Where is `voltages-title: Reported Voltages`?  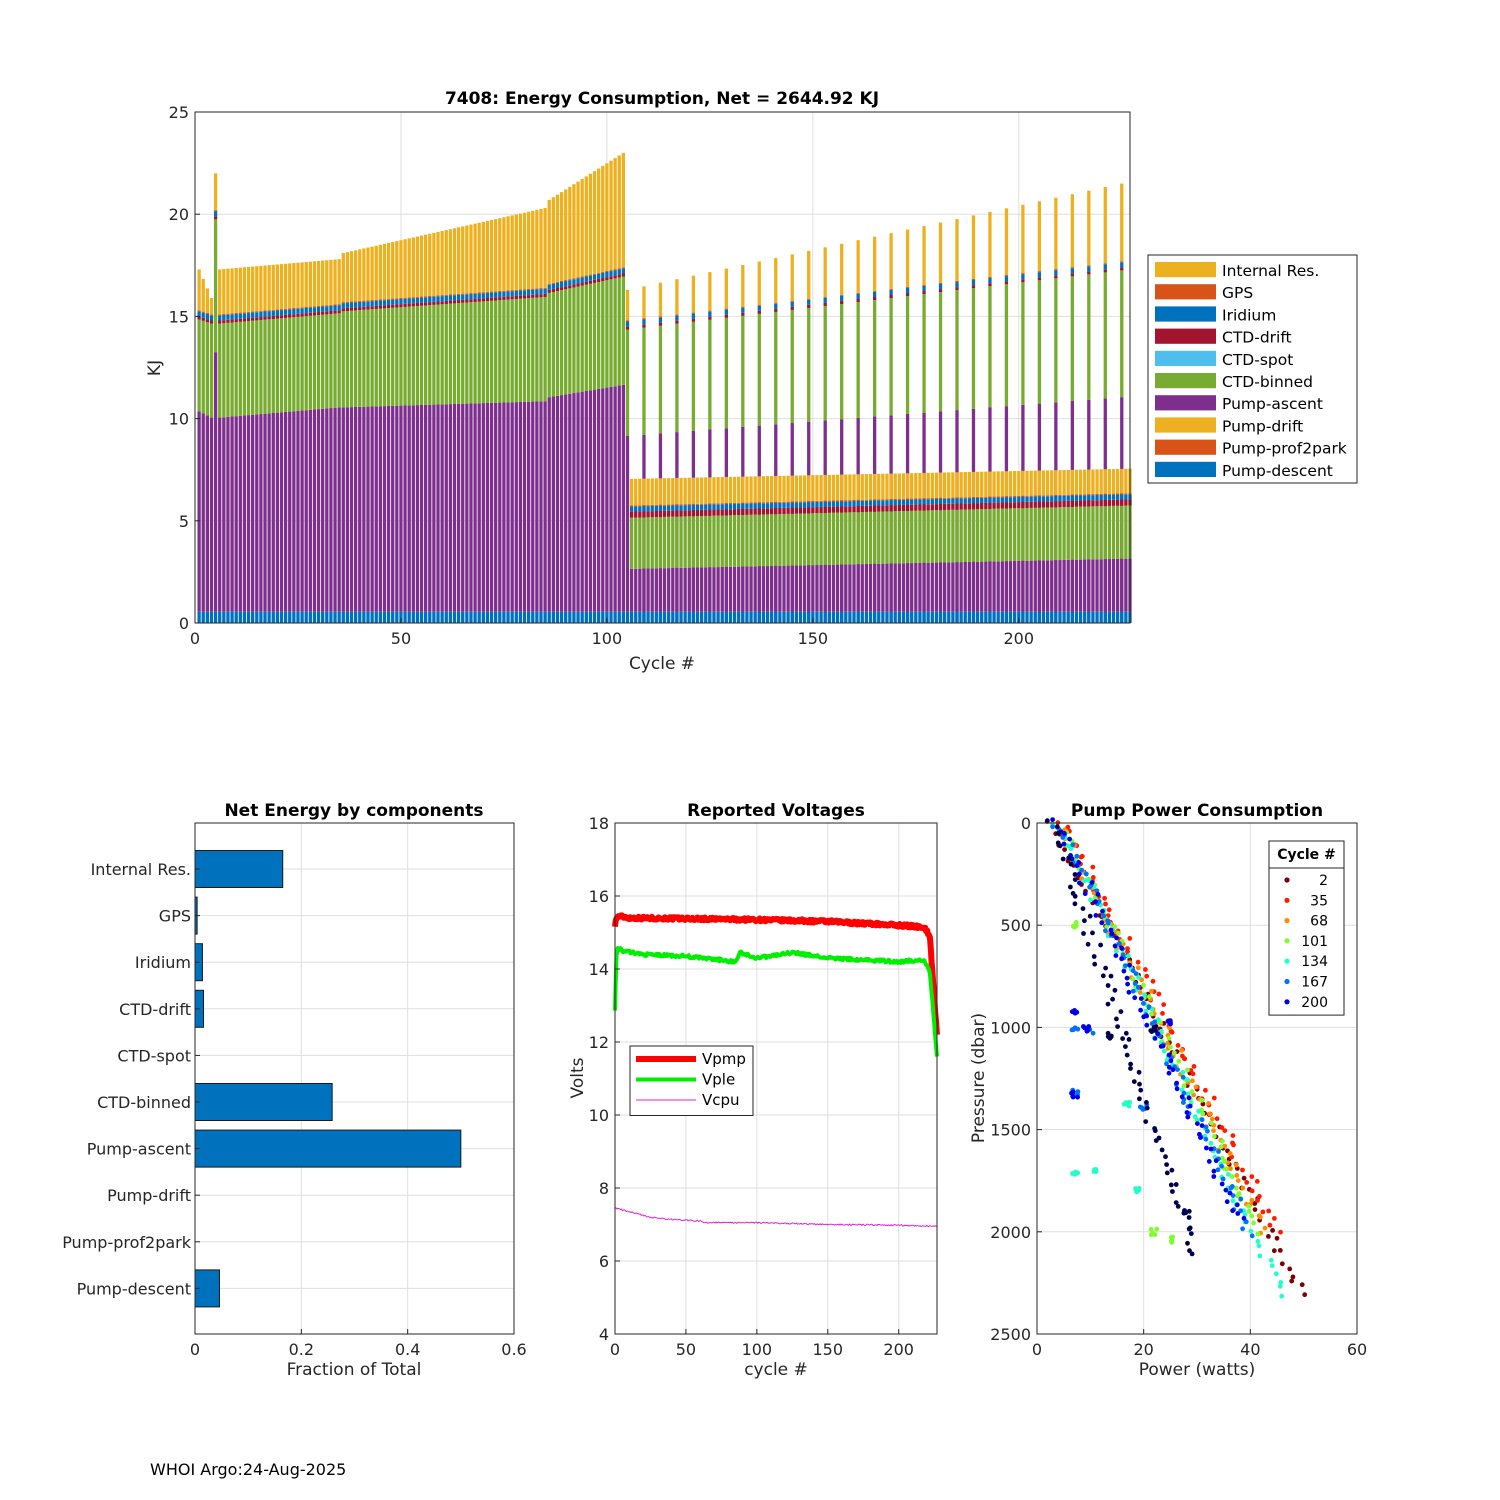
voltages-title: Reported Voltages is located at coordinates (776, 811).